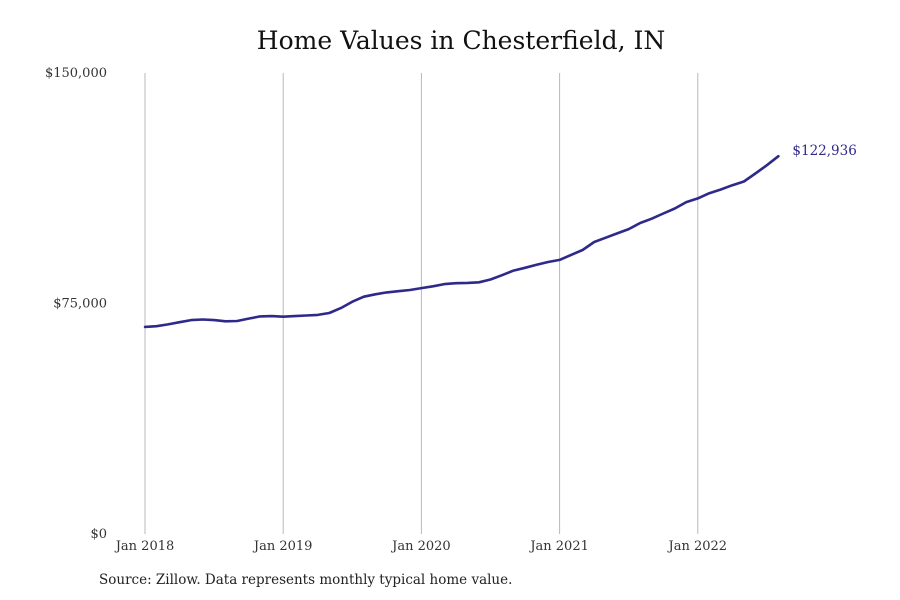 This screenshot has width=900, height=600. Describe the element at coordinates (697, 546) in the screenshot. I see `x-tick-label: Jan 2022` at that location.